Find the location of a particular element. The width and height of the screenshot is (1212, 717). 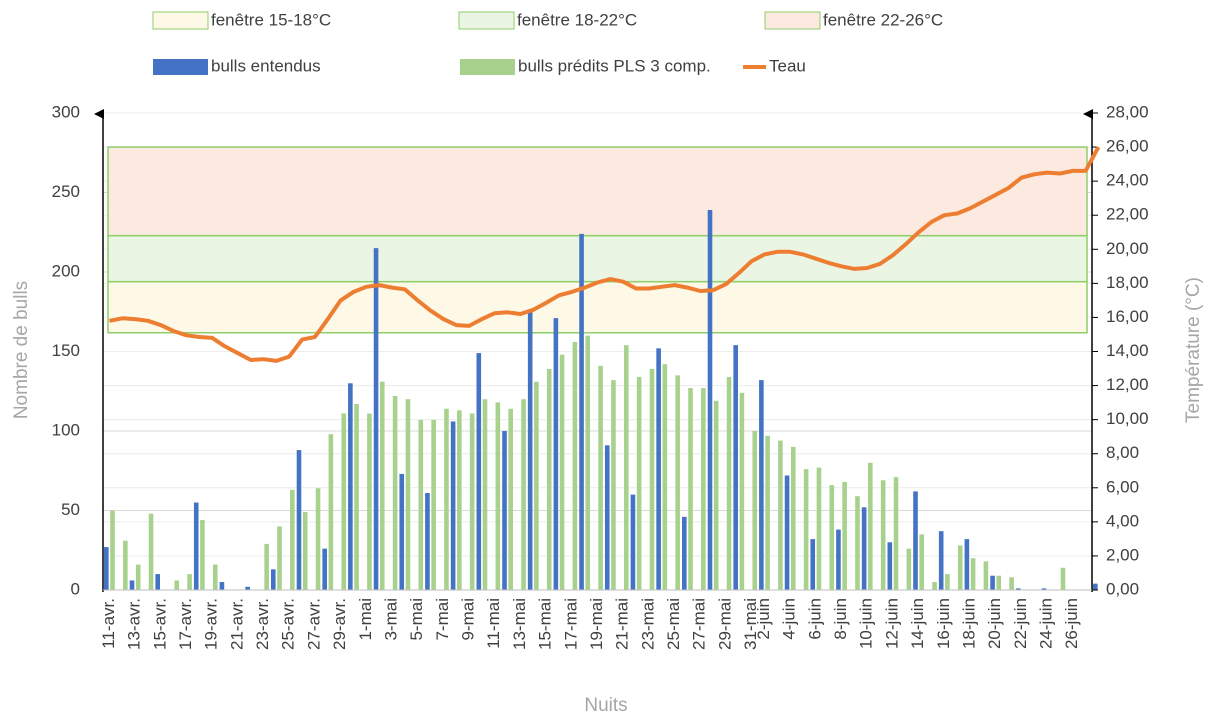

x-tick-label: 25-mai is located at coordinates (673, 624).